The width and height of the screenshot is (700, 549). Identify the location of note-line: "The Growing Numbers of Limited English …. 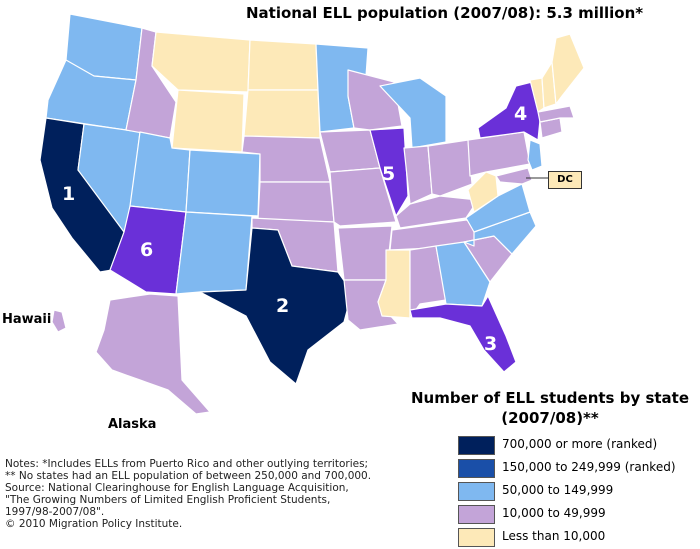
(168, 500).